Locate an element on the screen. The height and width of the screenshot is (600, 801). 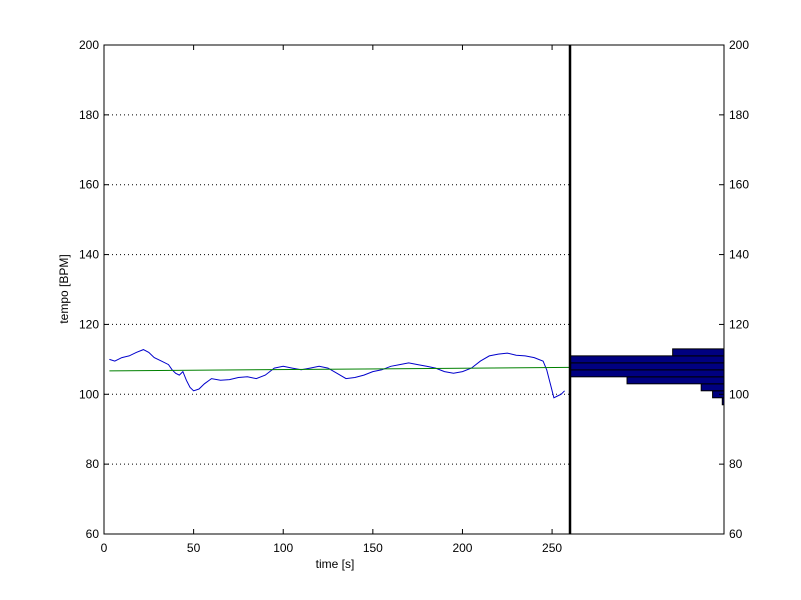
hist-y-tick-label: 200 is located at coordinates (739, 45).